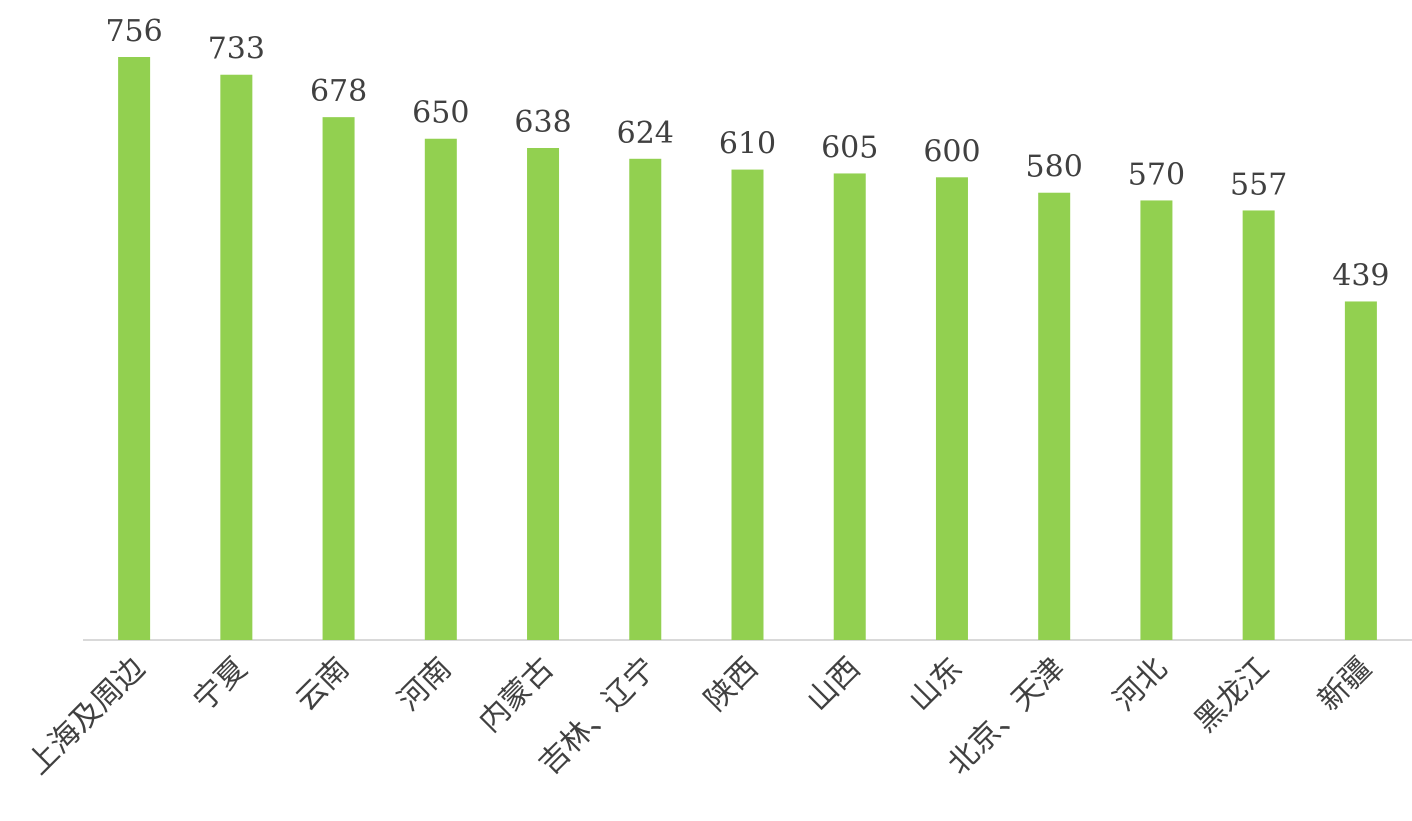 The image size is (1412, 821). Describe the element at coordinates (1232, 695) in the screenshot. I see `x-tick-label: 黑龙江` at that location.